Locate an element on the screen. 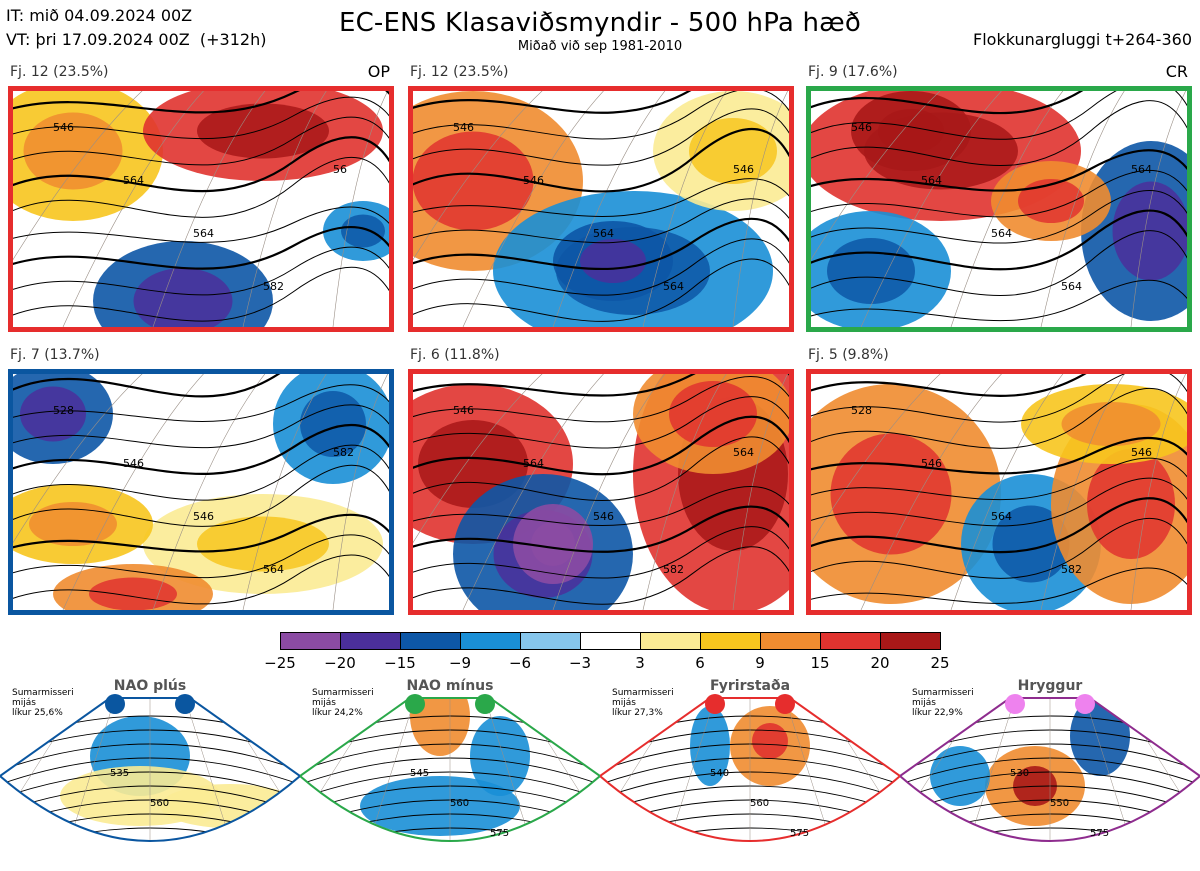 This screenshot has height=871, width=1200. page-title: EC-ENS Klasaviðsmyndir - 500 hPa hæð is located at coordinates (600, 23).